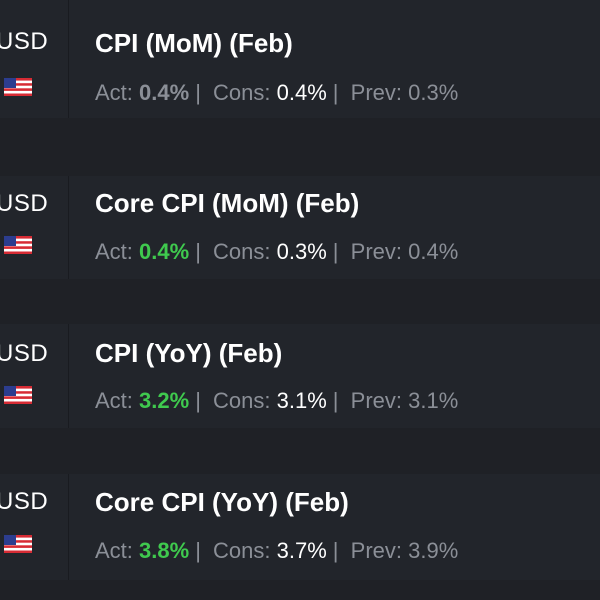 The image size is (600, 600). What do you see at coordinates (189, 353) in the screenshot?
I see `event-title: CPI (YoY) (Feb)` at bounding box center [189, 353].